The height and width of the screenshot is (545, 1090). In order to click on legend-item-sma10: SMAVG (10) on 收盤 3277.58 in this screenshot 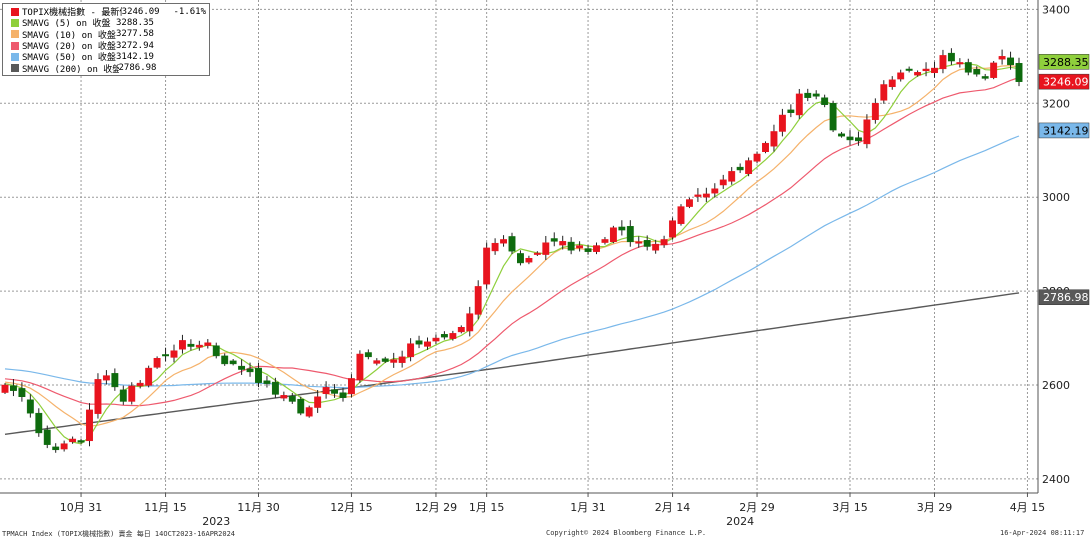, I will do `click(108, 35)`.